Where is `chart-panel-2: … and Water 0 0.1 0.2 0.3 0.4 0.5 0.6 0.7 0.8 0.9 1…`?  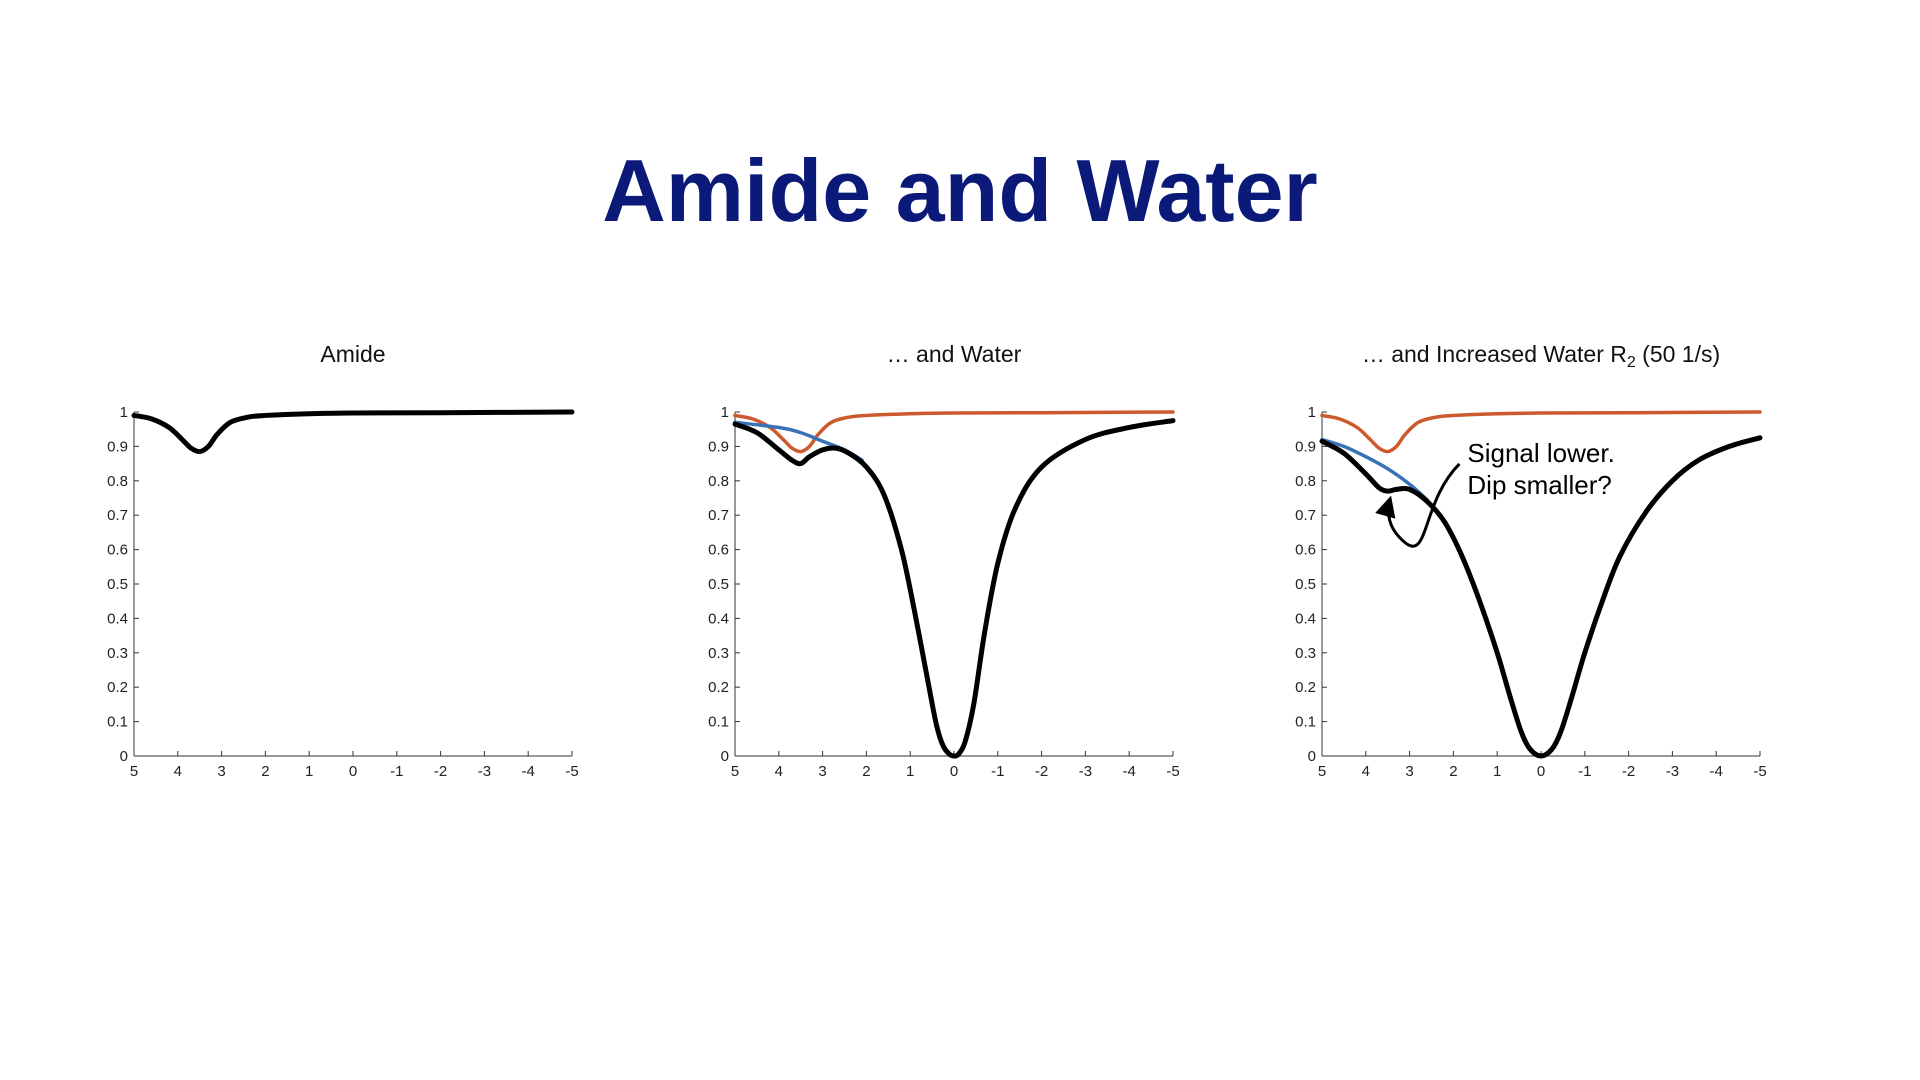
chart-panel-2: … and Water 0 0.1 0.2 0.3 0.4 0.5 0.6 0.7 0.8 0.9 1… is located at coordinates (944, 560).